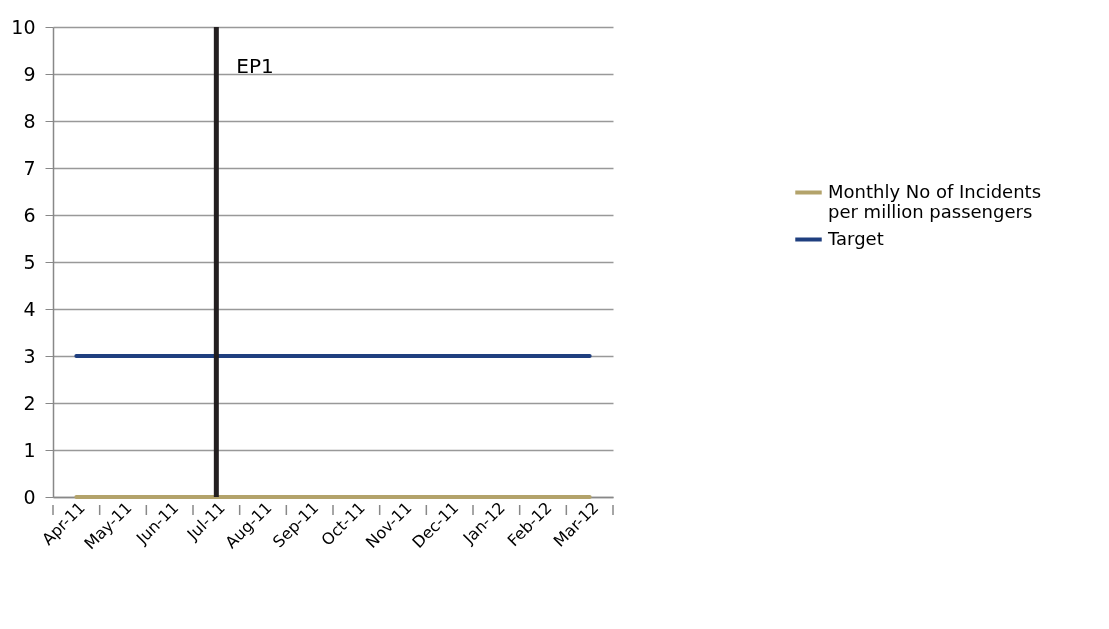 The width and height of the screenshot is (1109, 629). What do you see at coordinates (29, 214) in the screenshot?
I see `y-tick-label: 6` at bounding box center [29, 214].